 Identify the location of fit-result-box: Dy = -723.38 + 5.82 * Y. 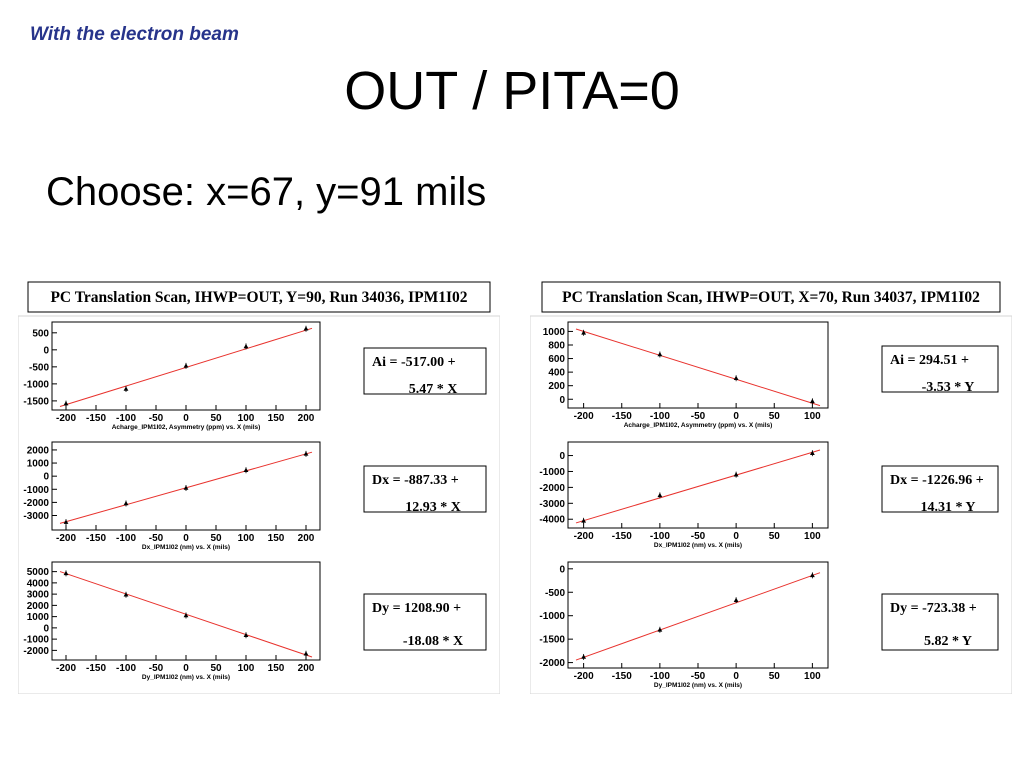
(940, 622).